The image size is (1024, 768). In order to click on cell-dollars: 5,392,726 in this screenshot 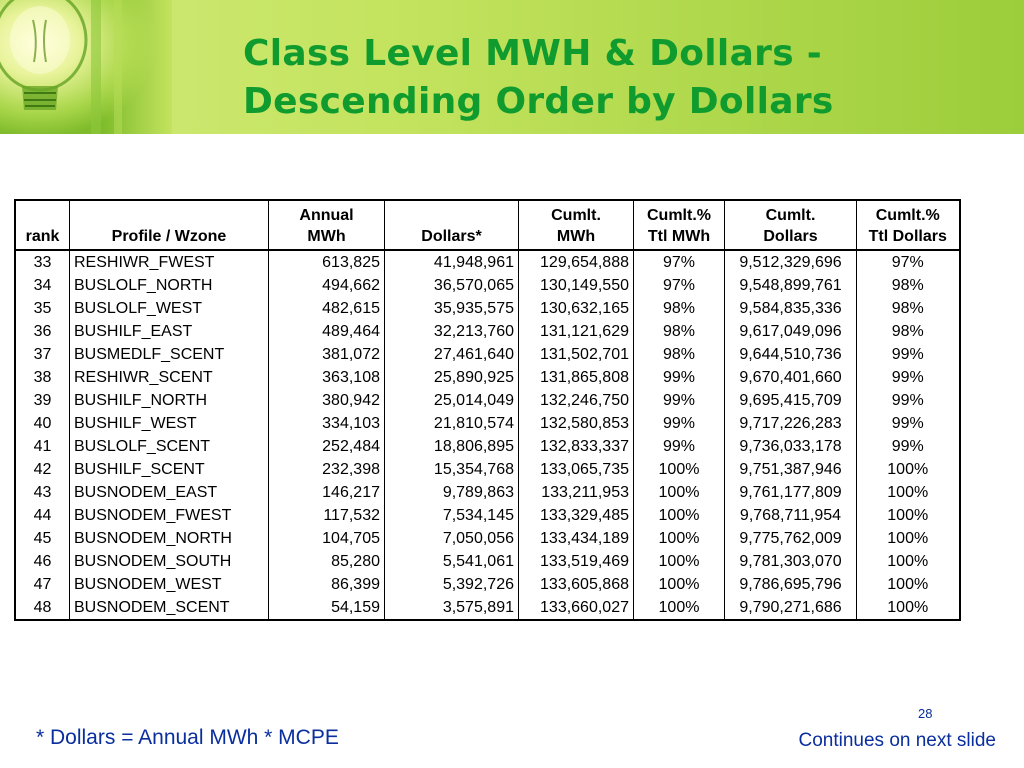, I will do `click(451, 584)`.